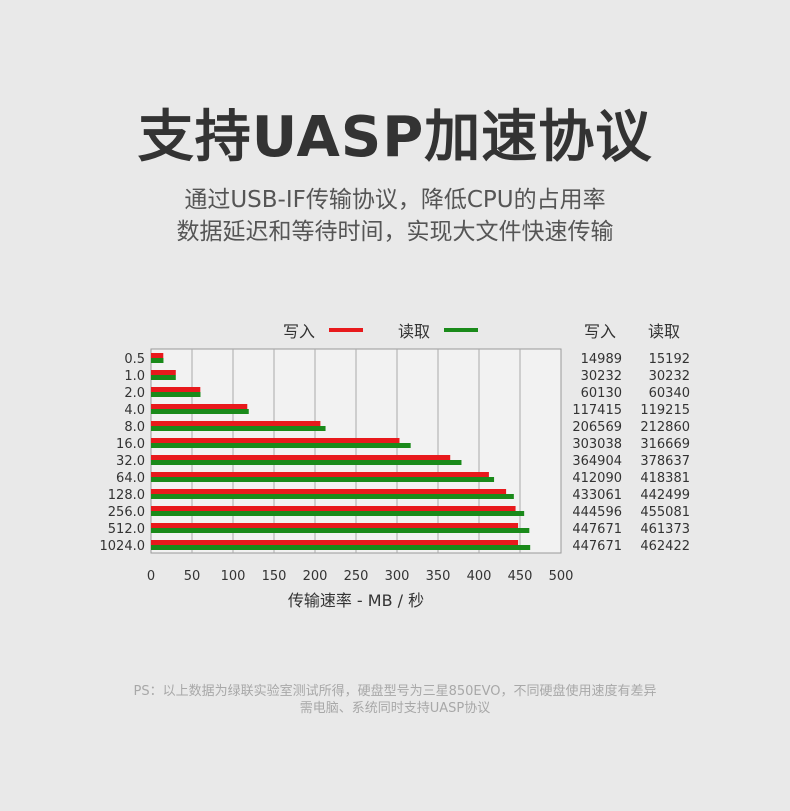  I want to click on table-cell-read: 455081, so click(665, 512).